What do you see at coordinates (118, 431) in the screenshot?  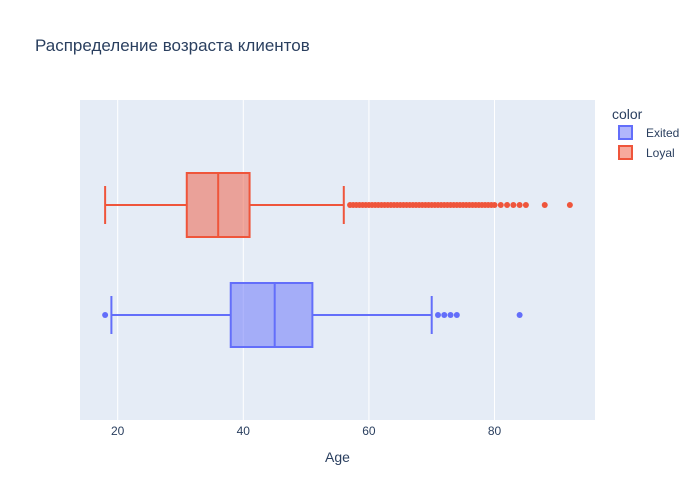 I see `x-tick-label: 20` at bounding box center [118, 431].